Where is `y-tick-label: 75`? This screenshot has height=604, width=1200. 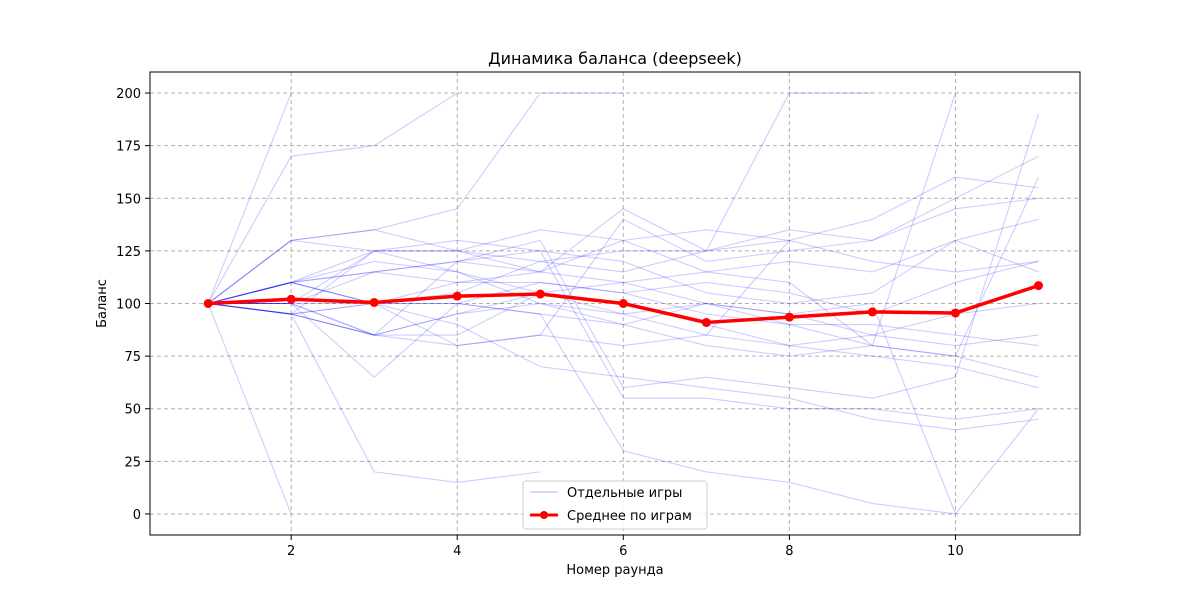
y-tick-label: 75 is located at coordinates (132, 357).